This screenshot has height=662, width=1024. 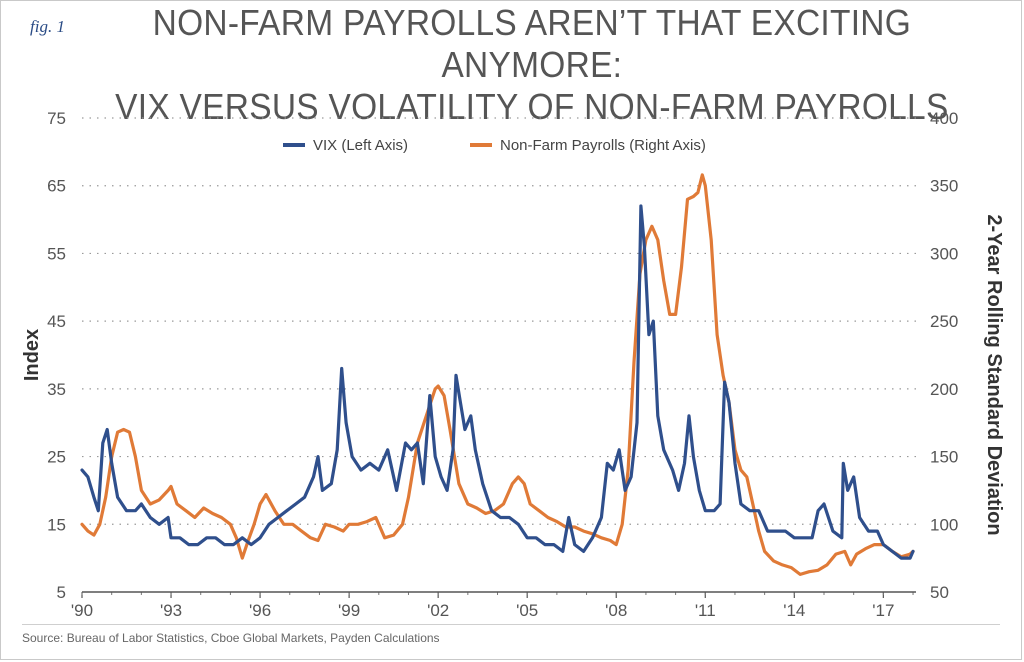 What do you see at coordinates (603, 145) in the screenshot?
I see `legend-nfp-label: Non-Farm Payrolls (Right Axis)` at bounding box center [603, 145].